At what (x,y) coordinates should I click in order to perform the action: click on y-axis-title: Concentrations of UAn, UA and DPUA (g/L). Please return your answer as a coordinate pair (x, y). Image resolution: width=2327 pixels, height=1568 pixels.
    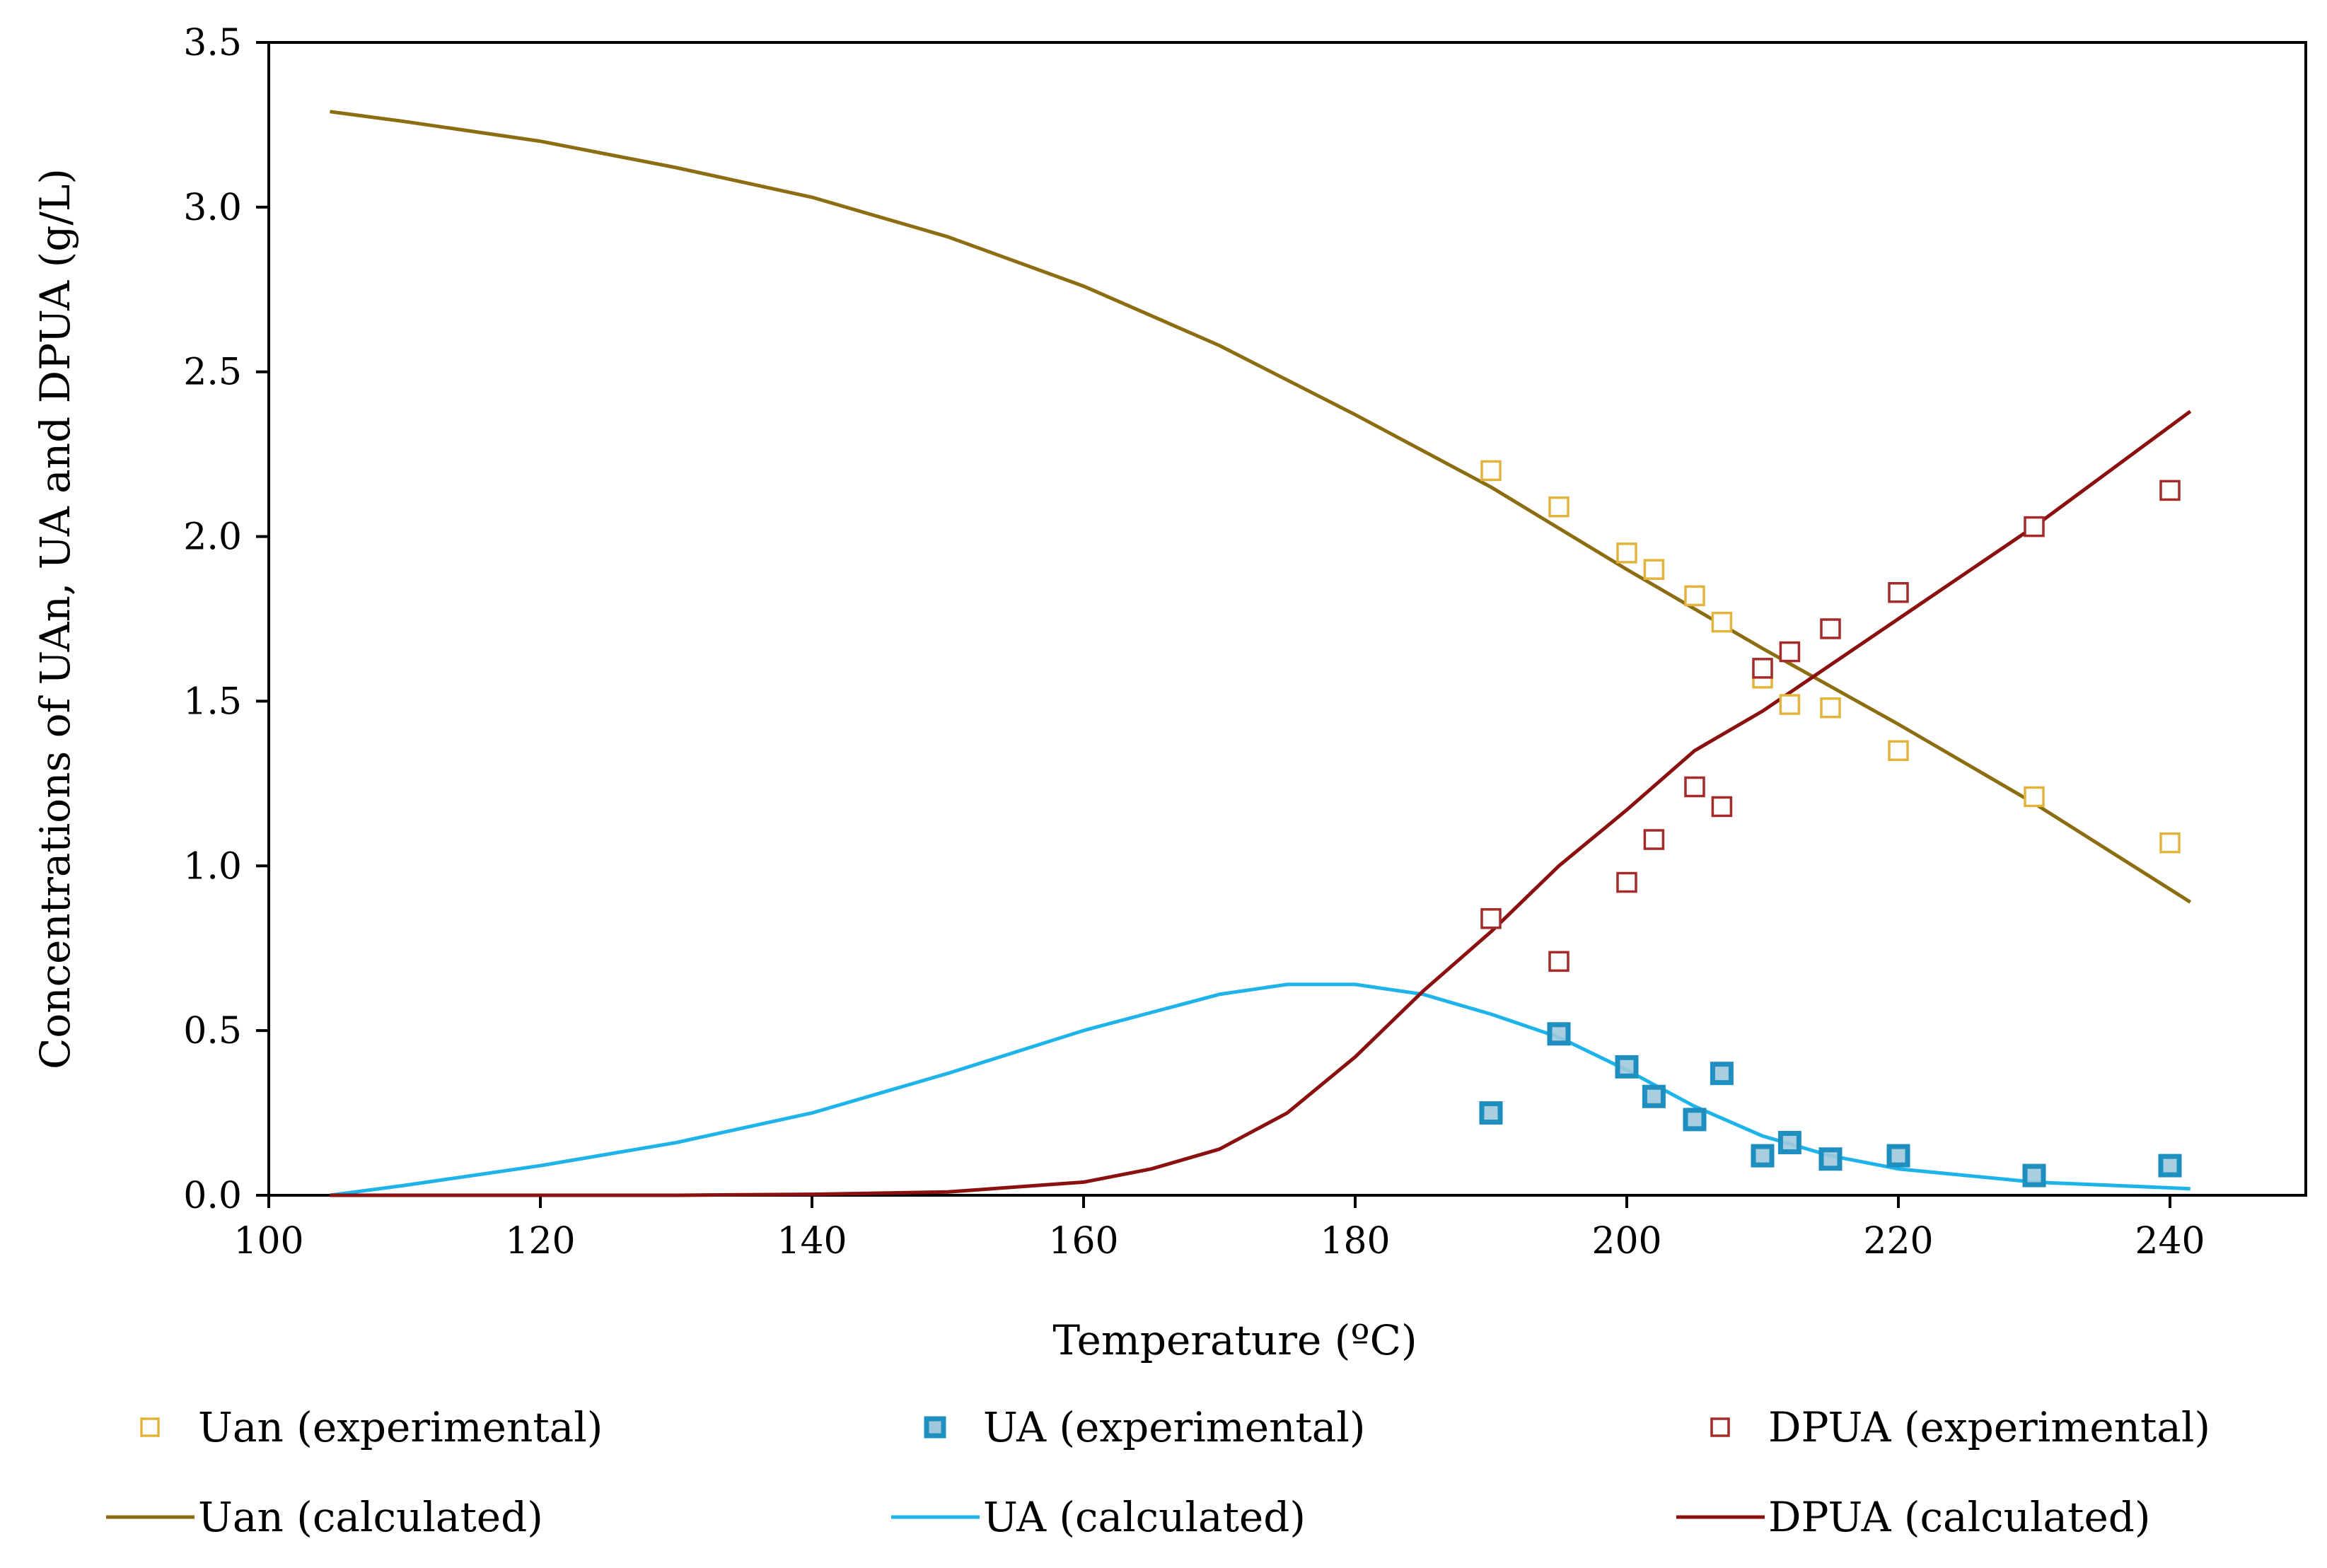
    Looking at the image, I should click on (55, 618).